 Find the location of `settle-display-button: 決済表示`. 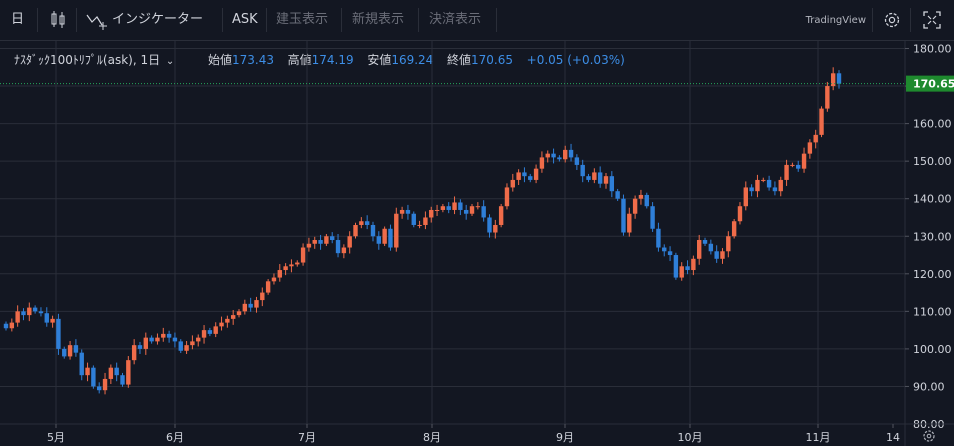

settle-display-button: 決済表示 is located at coordinates (455, 19).